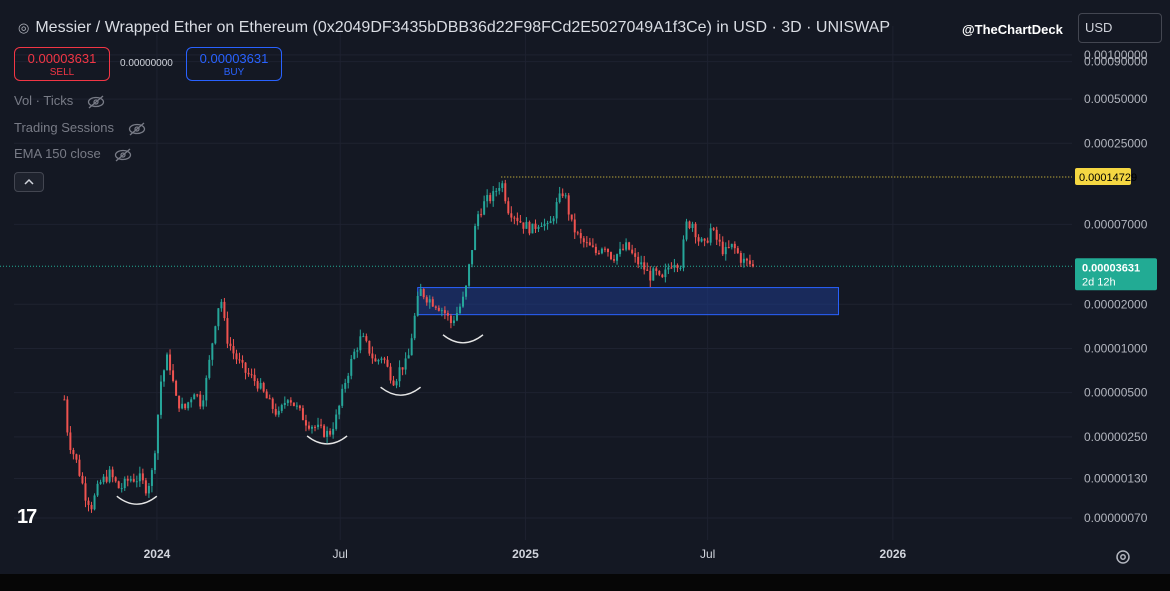 This screenshot has width=1170, height=591. What do you see at coordinates (1012, 29) in the screenshot?
I see `author-tag: @TheChartDeck` at bounding box center [1012, 29].